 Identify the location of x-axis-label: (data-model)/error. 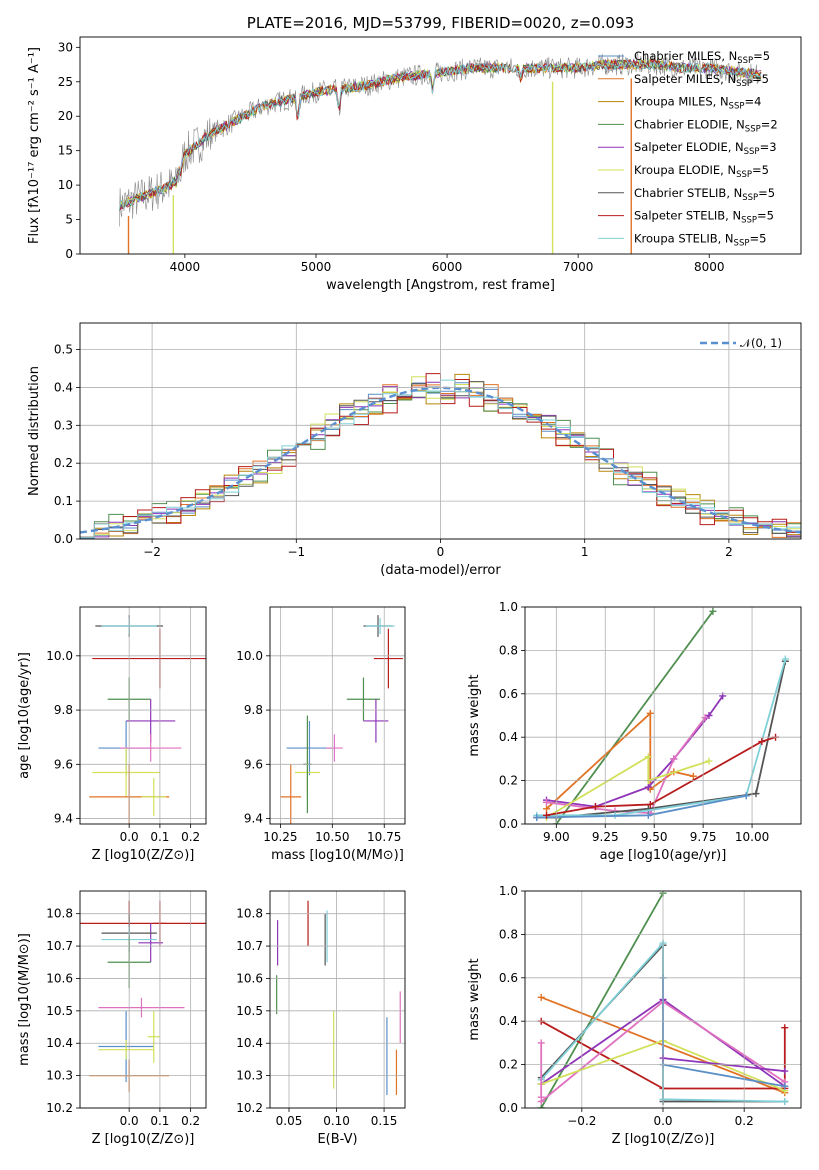
(440, 570).